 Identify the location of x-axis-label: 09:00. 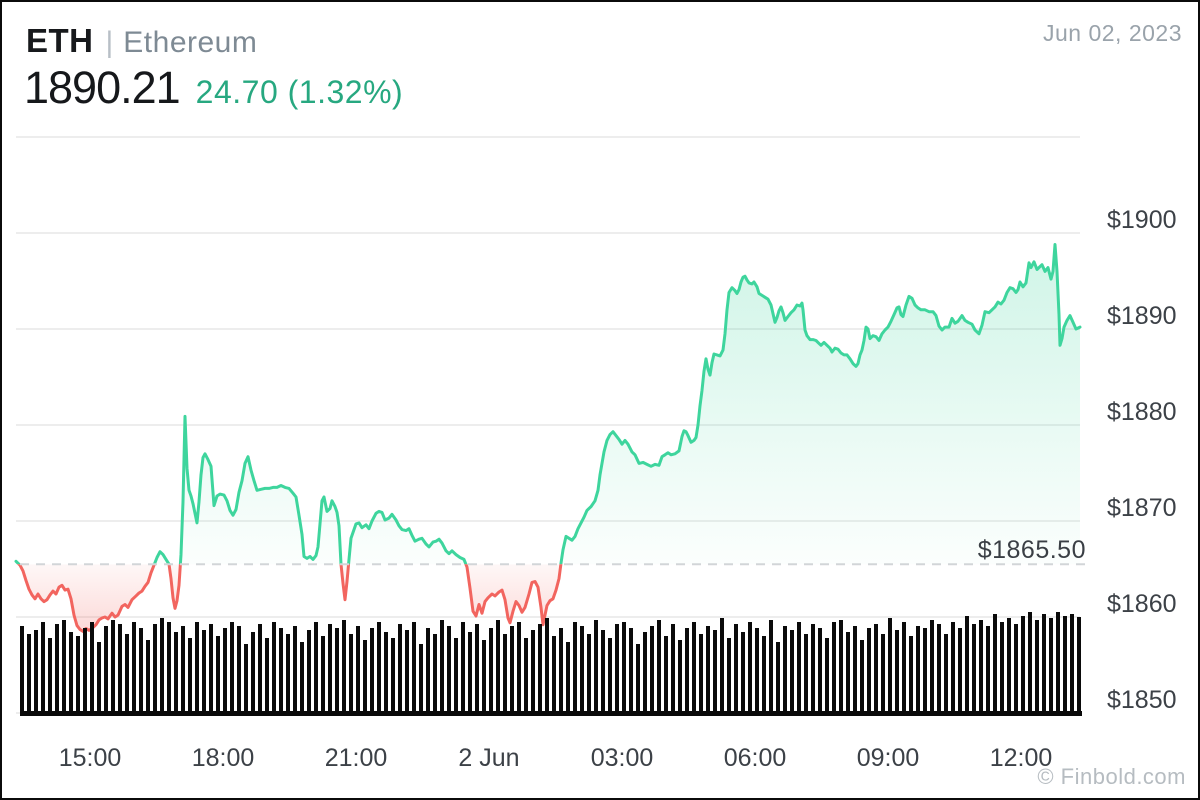
(888, 758).